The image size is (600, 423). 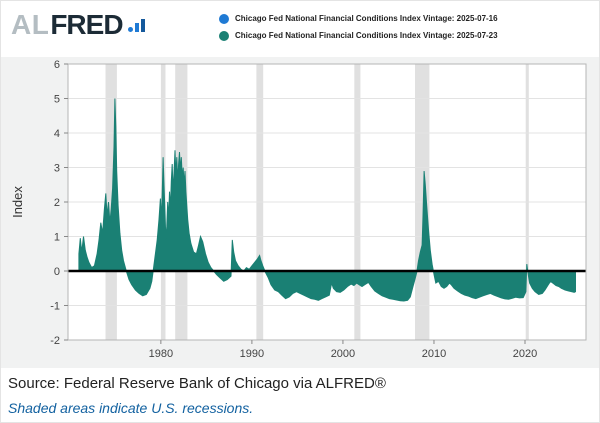 What do you see at coordinates (57, 65) in the screenshot?
I see `y-tick-label: 6` at bounding box center [57, 65].